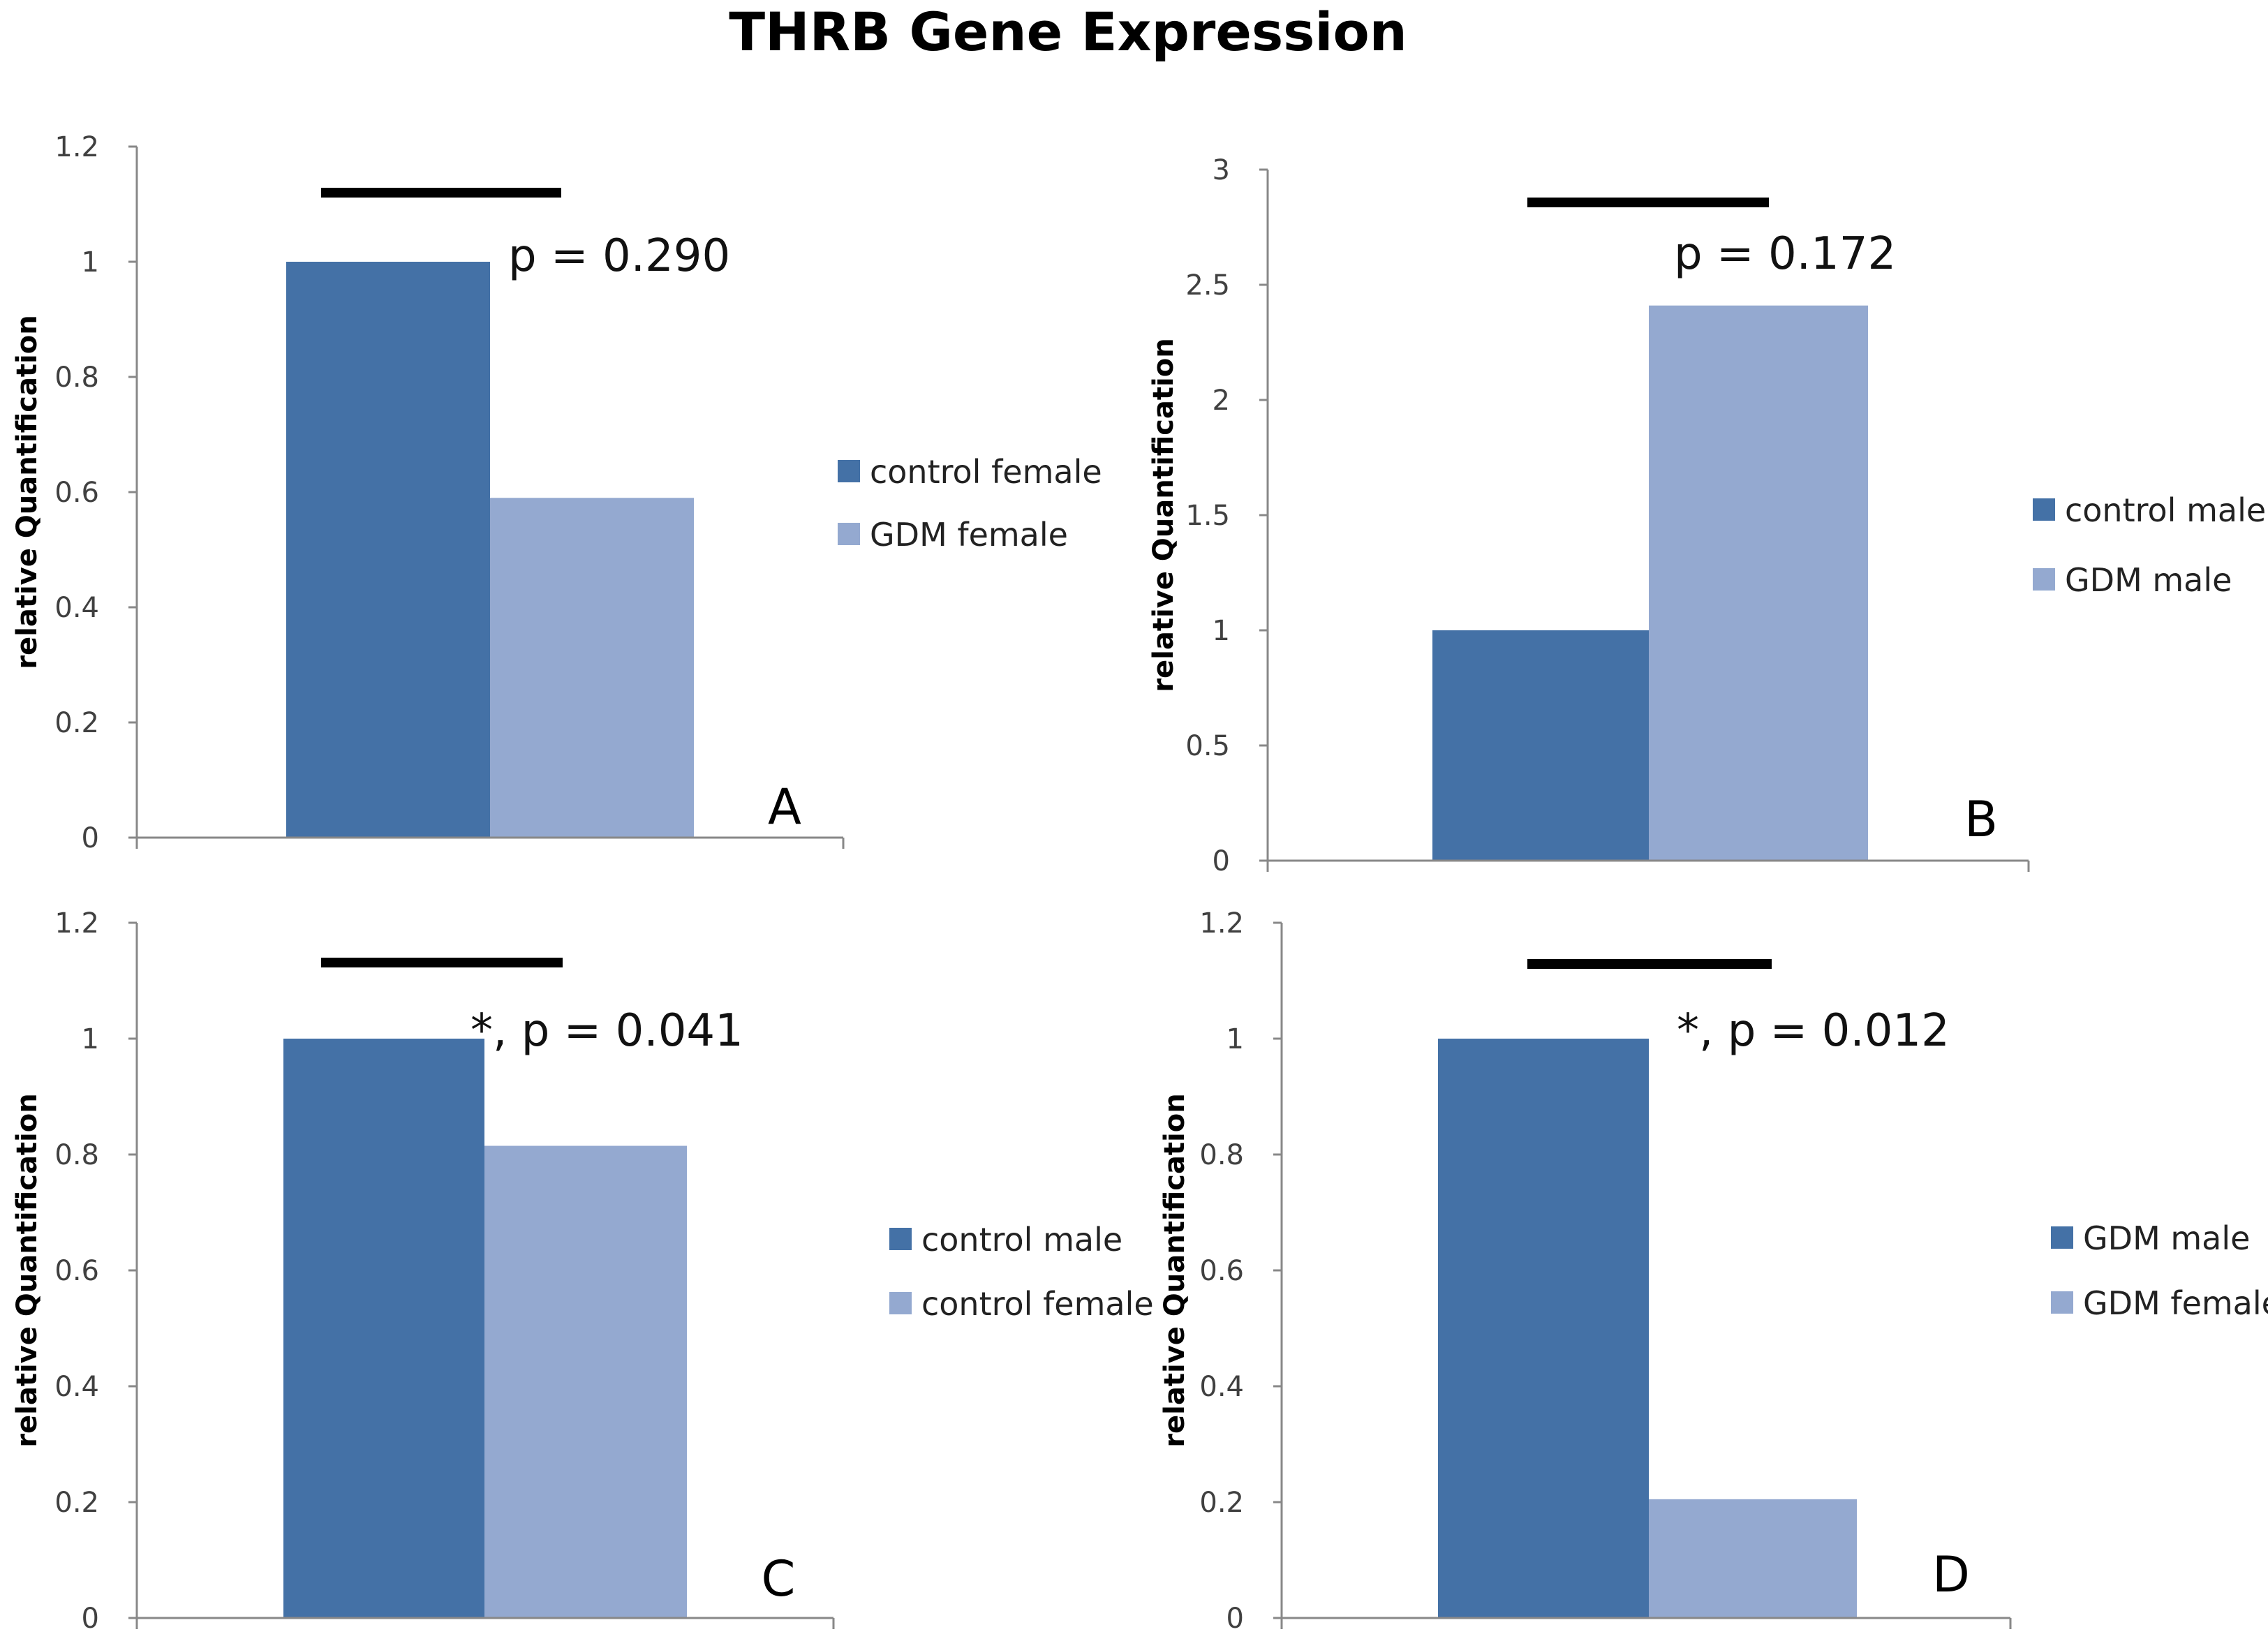 This screenshot has width=2268, height=1648. I want to click on y-axis-label-d: relative Quantification, so click(1175, 1270).